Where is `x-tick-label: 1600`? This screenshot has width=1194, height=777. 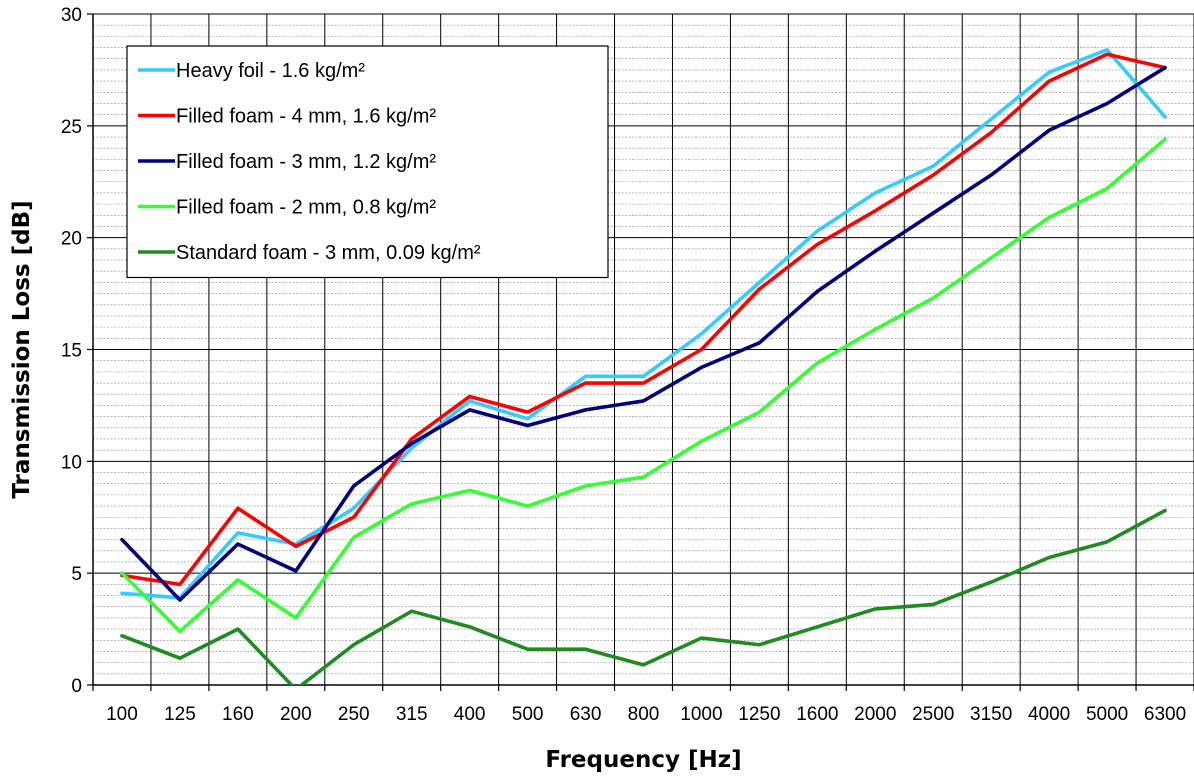
x-tick-label: 1600 is located at coordinates (817, 714).